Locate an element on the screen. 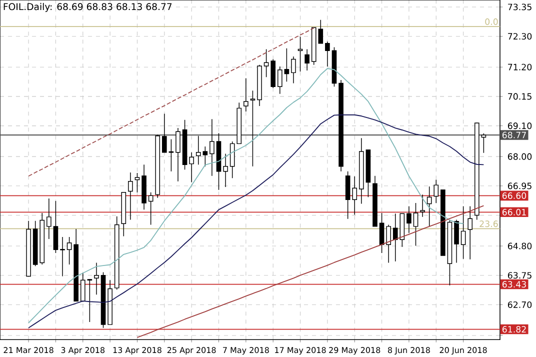 This screenshot has width=536, height=357. y-tick-label: 69.10 is located at coordinates (520, 126).